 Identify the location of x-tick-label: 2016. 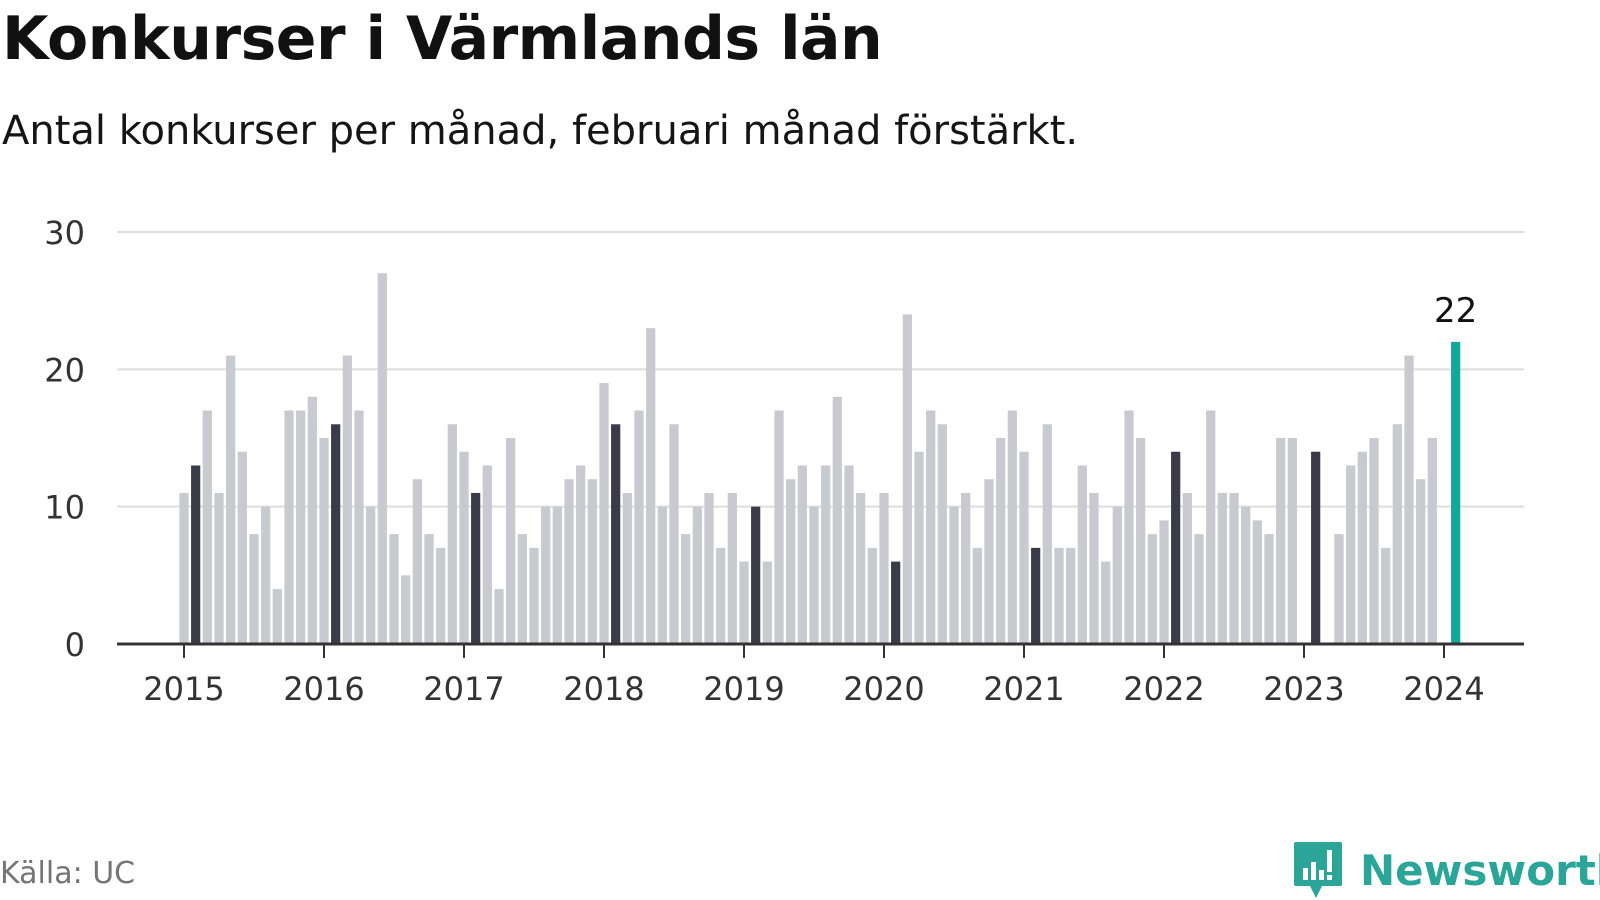
(323, 689).